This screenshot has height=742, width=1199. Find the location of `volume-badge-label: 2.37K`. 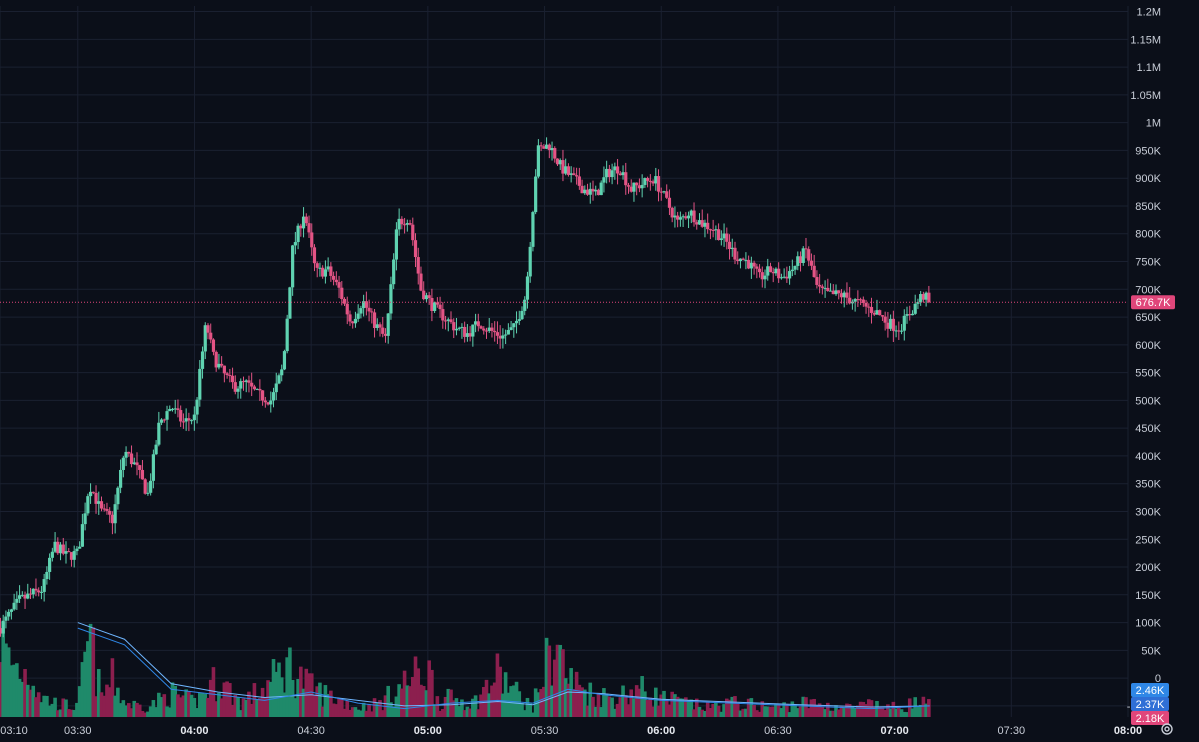

volume-badge-label: 2.37K is located at coordinates (1150, 705).